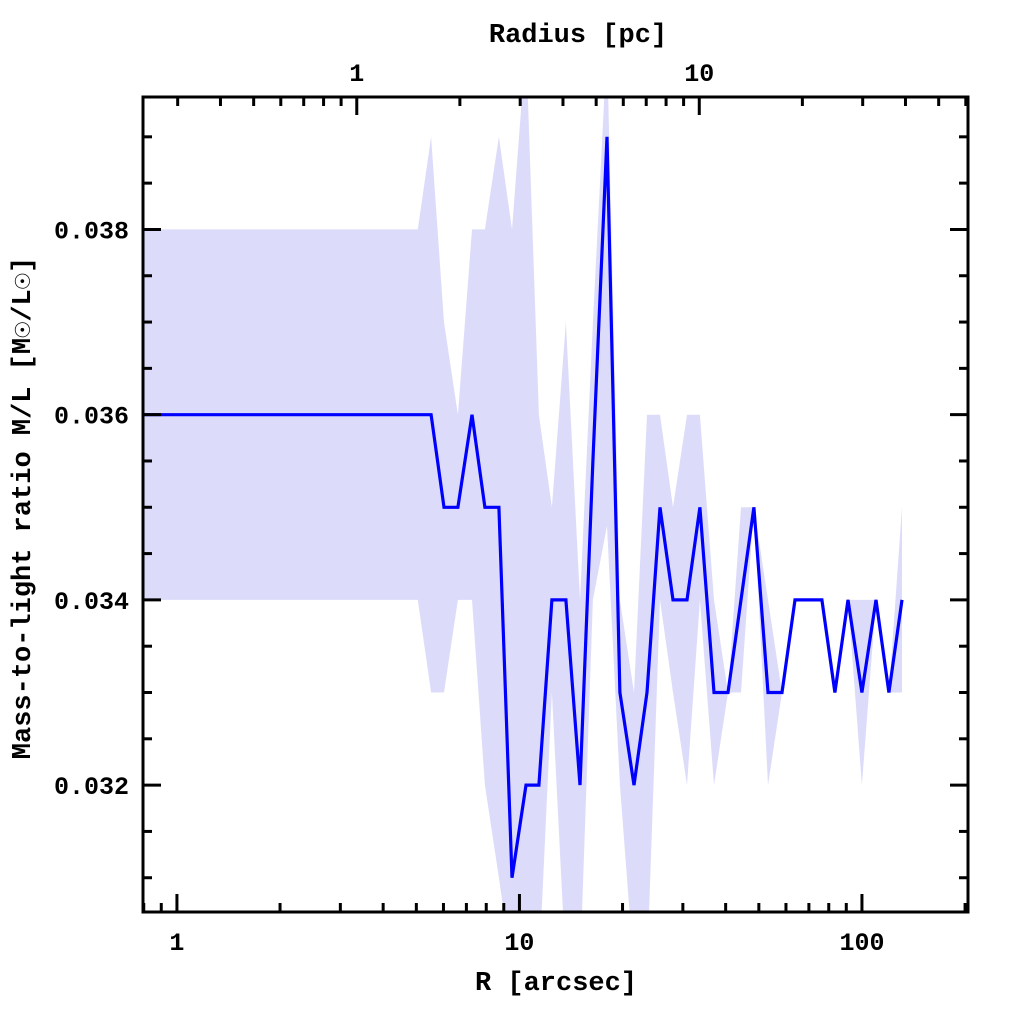  I want to click on x-tick-label: 1, so click(176, 943).